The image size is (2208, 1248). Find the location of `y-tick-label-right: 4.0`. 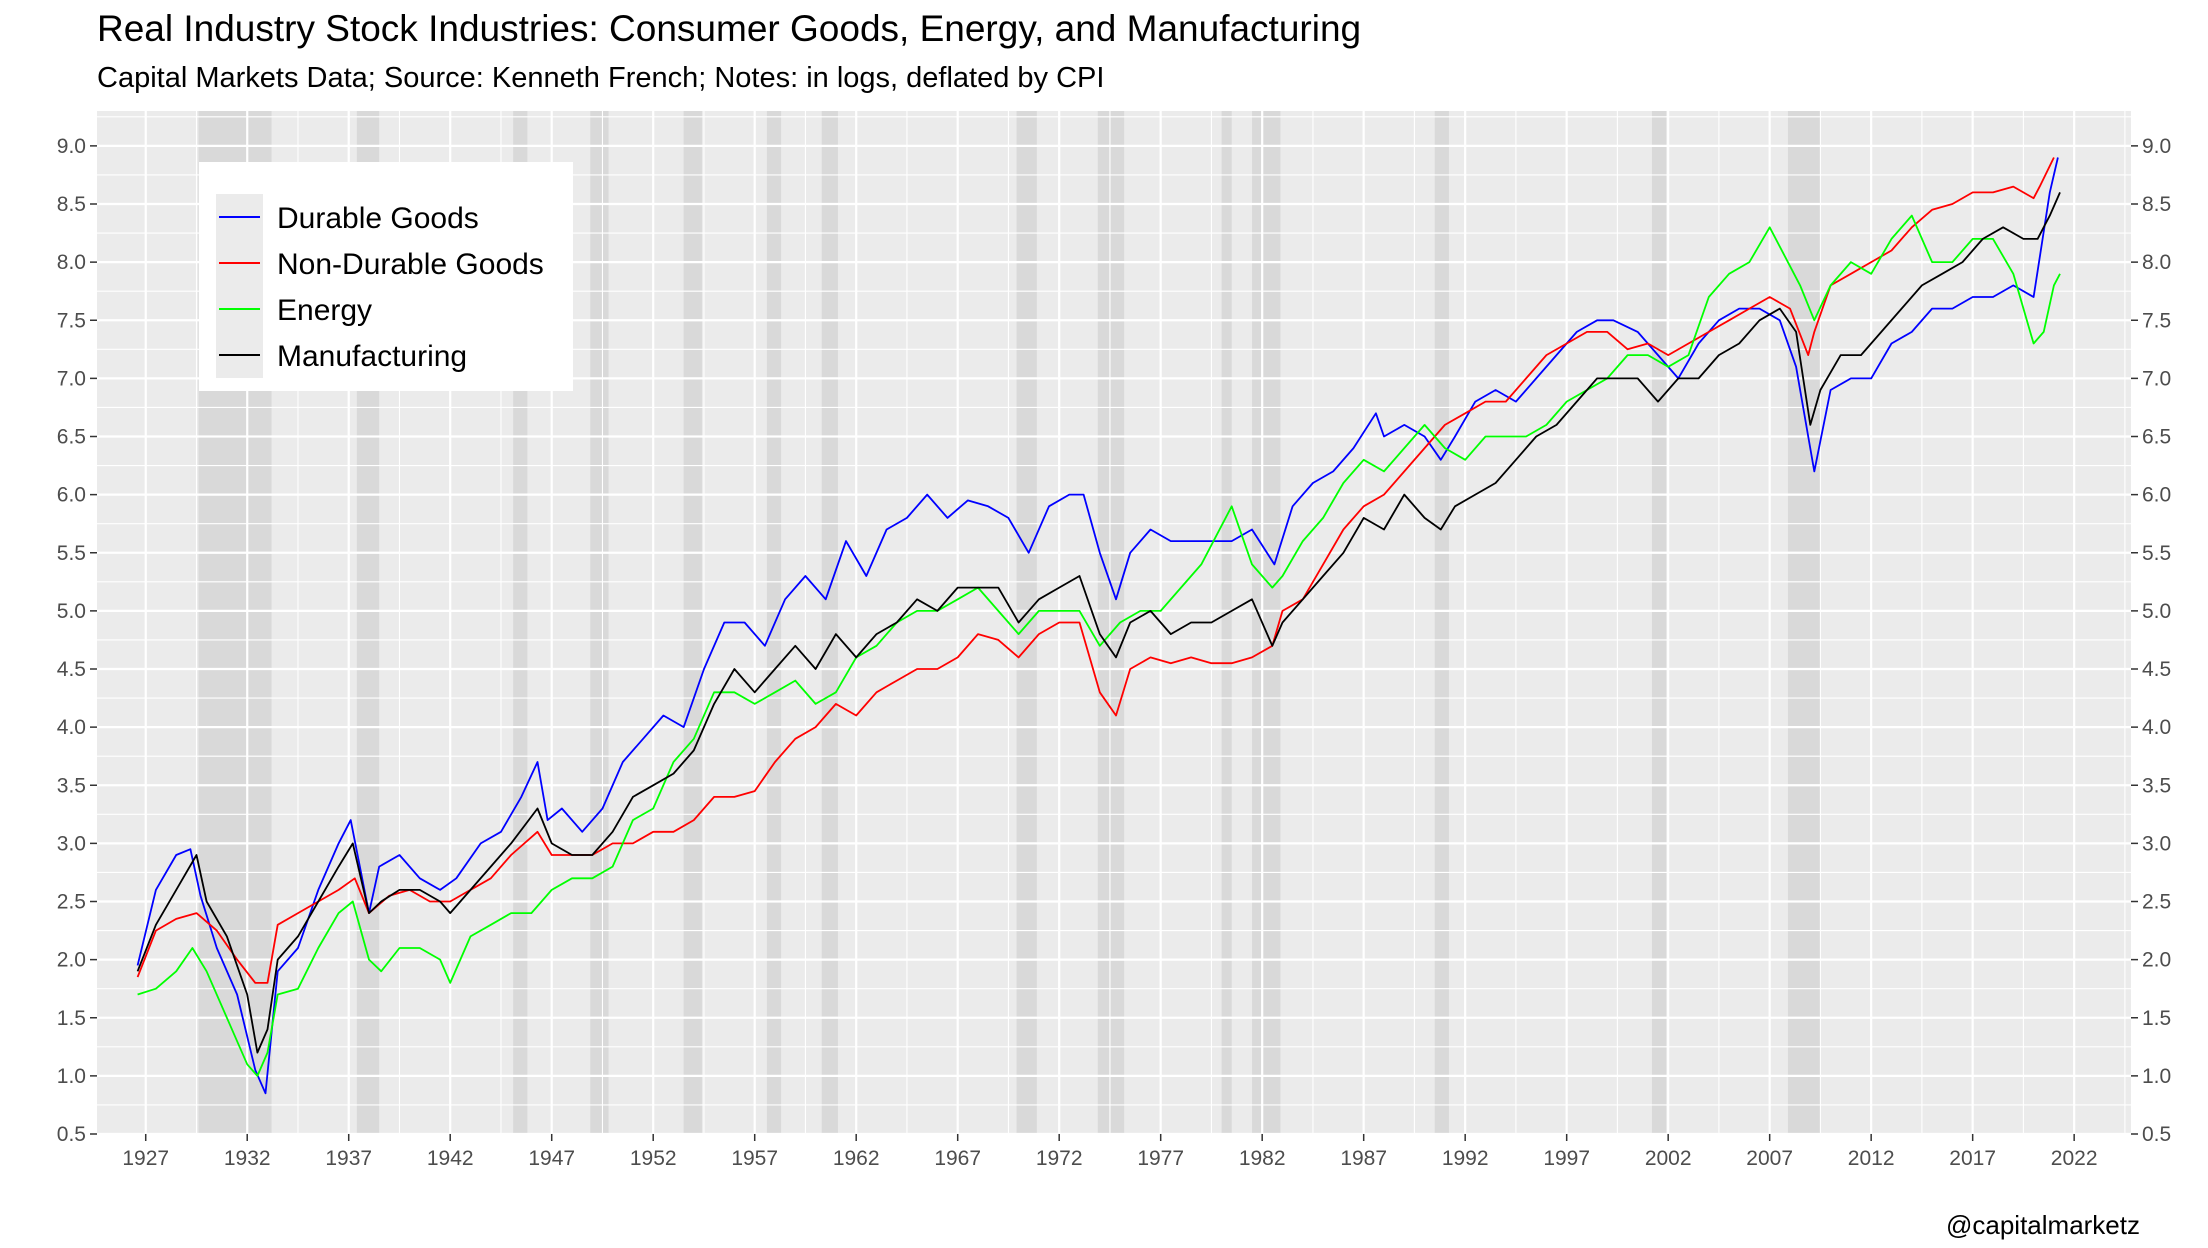

y-tick-label-right: 4.0 is located at coordinates (2156, 727).